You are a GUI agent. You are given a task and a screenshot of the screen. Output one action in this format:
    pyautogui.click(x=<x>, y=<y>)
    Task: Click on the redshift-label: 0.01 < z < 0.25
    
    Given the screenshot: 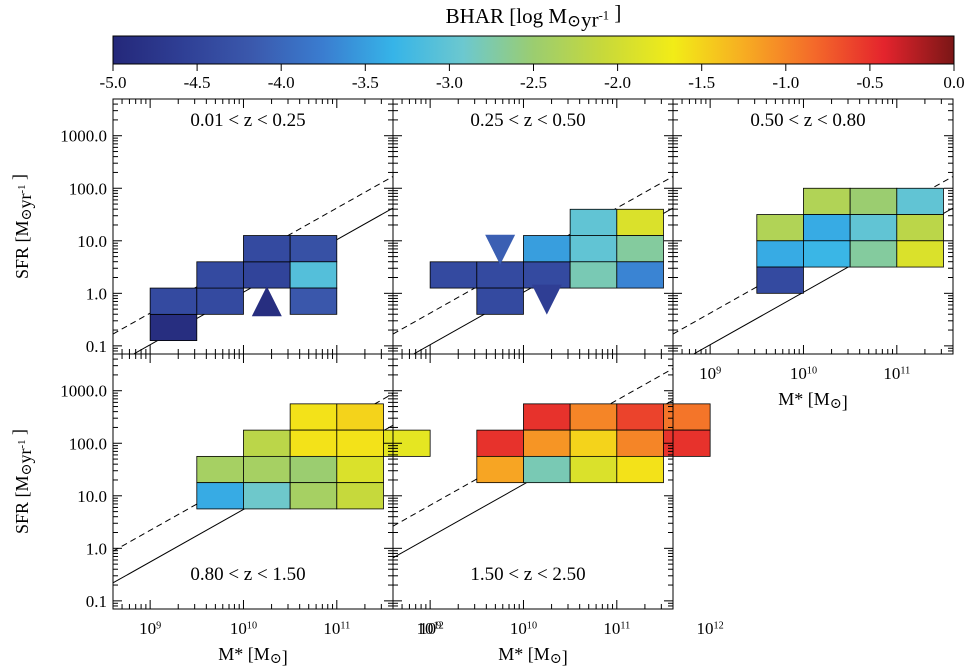 What is the action you would take?
    pyautogui.click(x=247, y=120)
    